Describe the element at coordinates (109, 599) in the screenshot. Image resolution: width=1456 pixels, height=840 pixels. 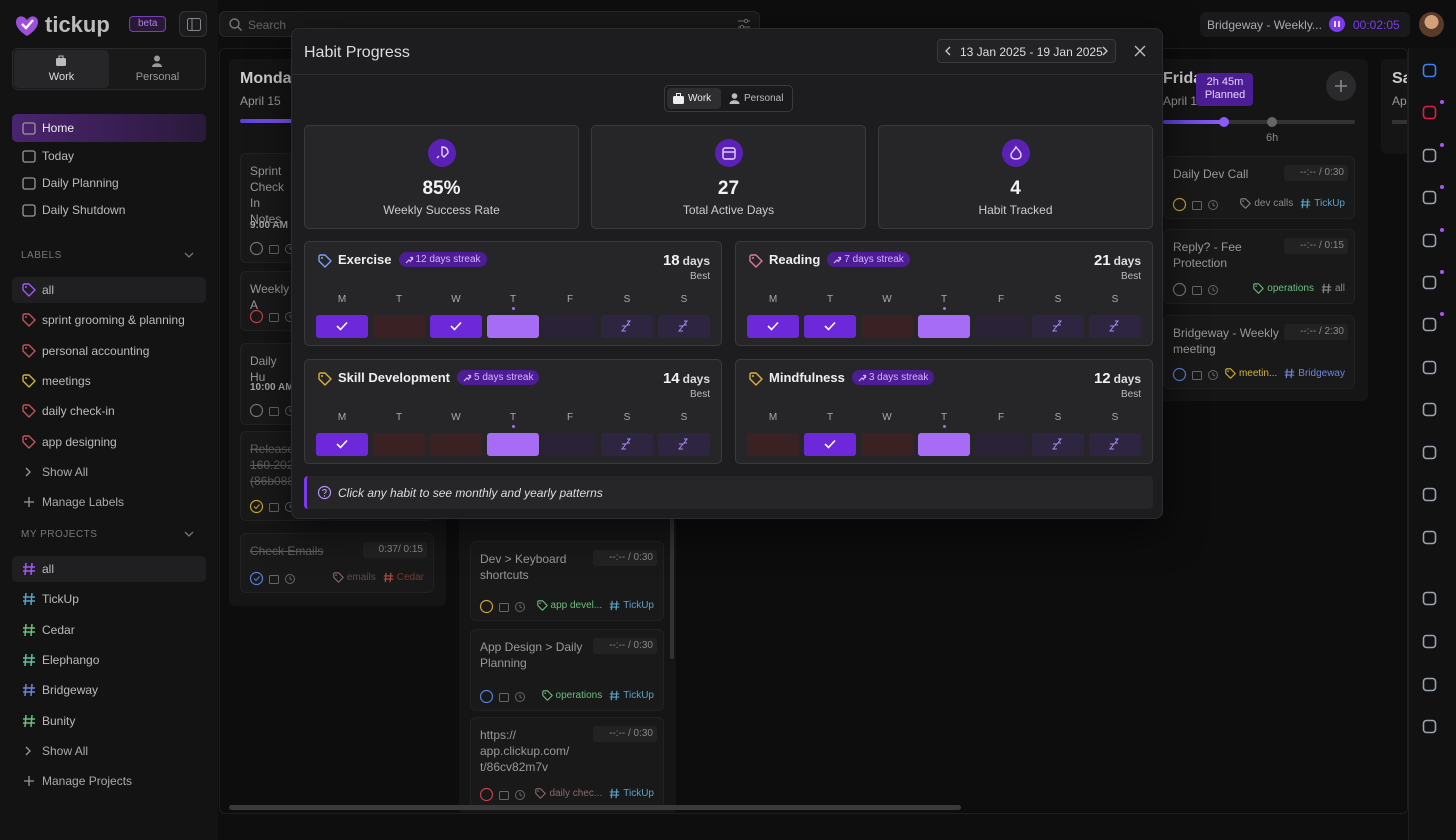
I see `project-item: TickUp` at that location.